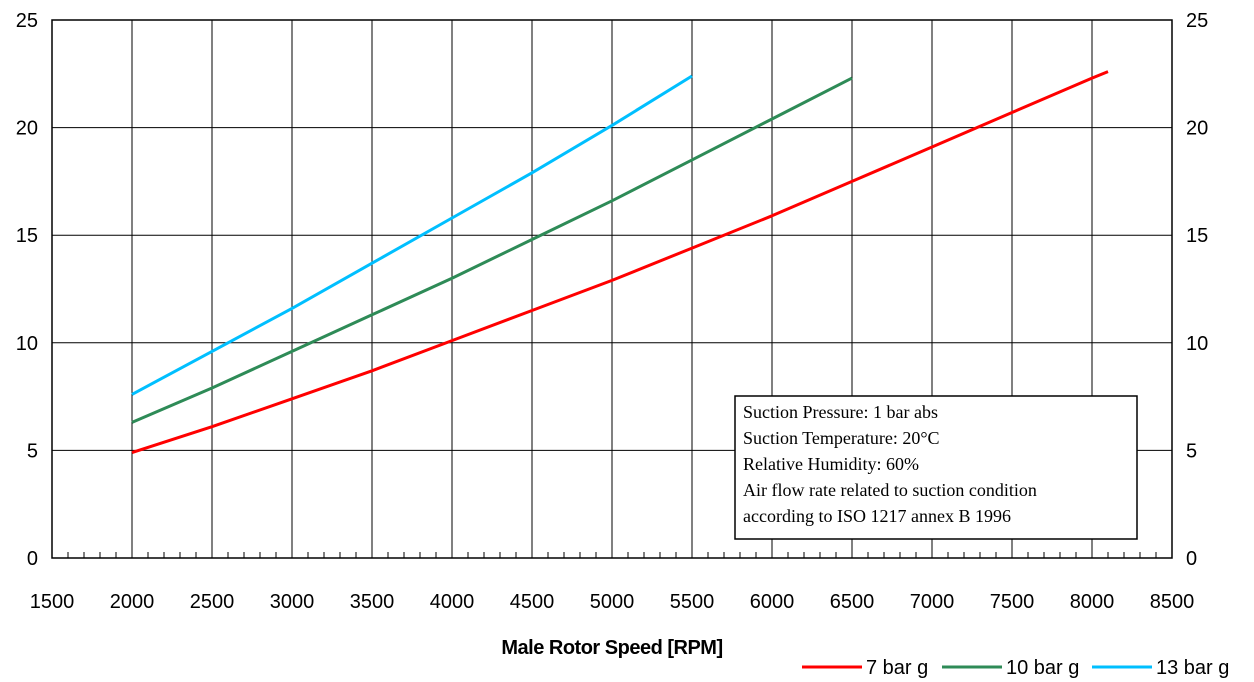 The image size is (1254, 682). Describe the element at coordinates (772, 602) in the screenshot. I see `x-tick-label-6000: 6000` at that location.